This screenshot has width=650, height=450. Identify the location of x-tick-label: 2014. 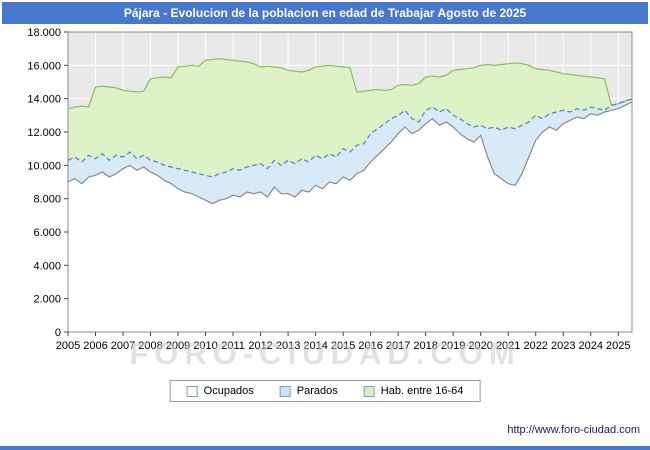
(315, 346).